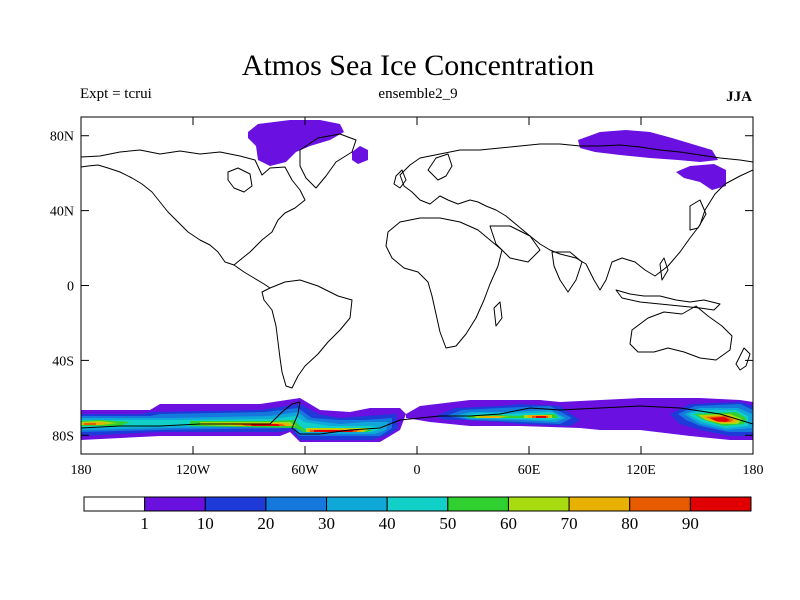  What do you see at coordinates (508, 523) in the screenshot?
I see `colorbar-label: 60` at bounding box center [508, 523].